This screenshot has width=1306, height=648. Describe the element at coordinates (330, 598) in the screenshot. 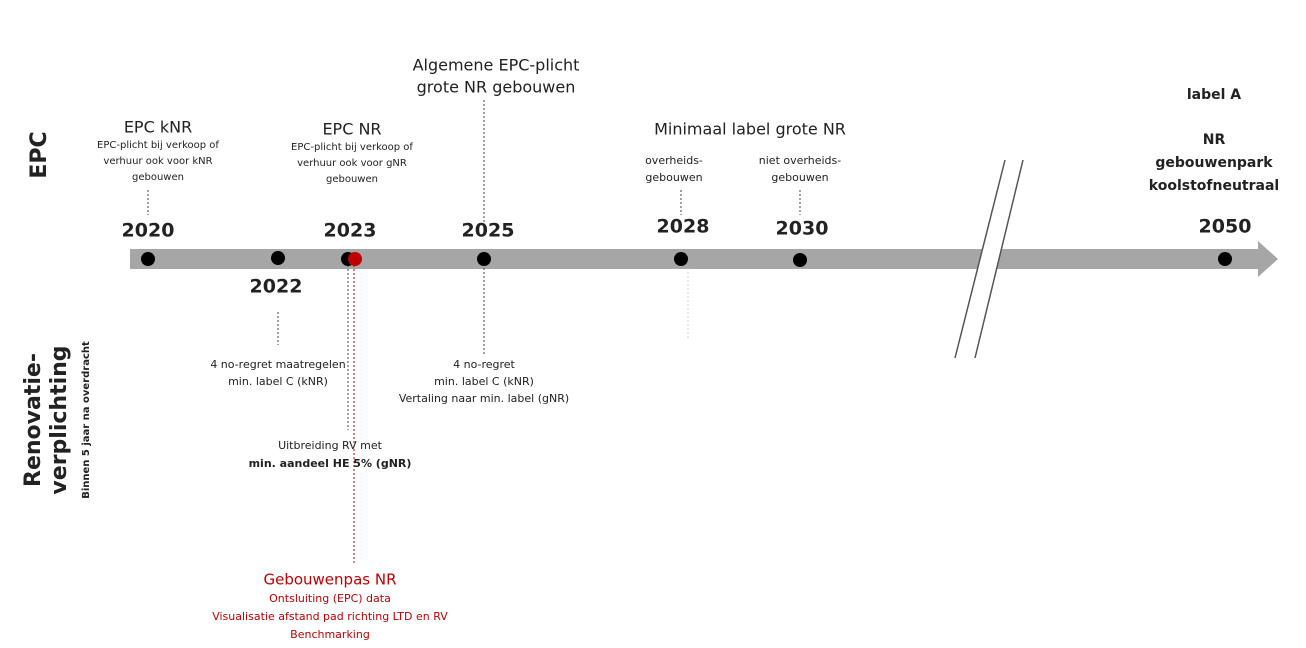

I see `note-text: Ontsluiting (EPC) data` at that location.